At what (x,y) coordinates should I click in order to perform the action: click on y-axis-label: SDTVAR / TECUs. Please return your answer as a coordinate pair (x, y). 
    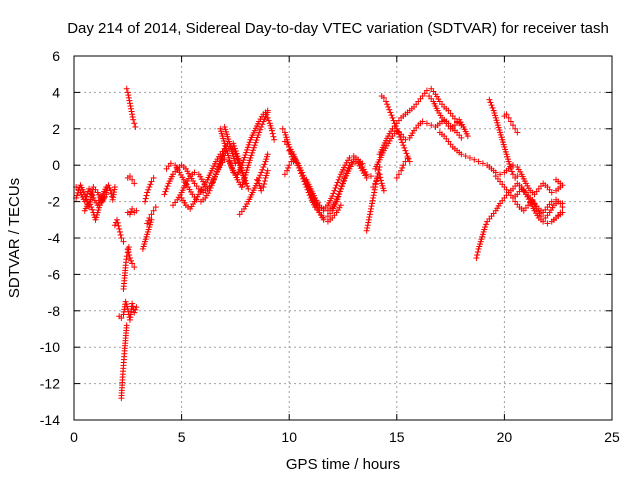
    Looking at the image, I should click on (14, 238).